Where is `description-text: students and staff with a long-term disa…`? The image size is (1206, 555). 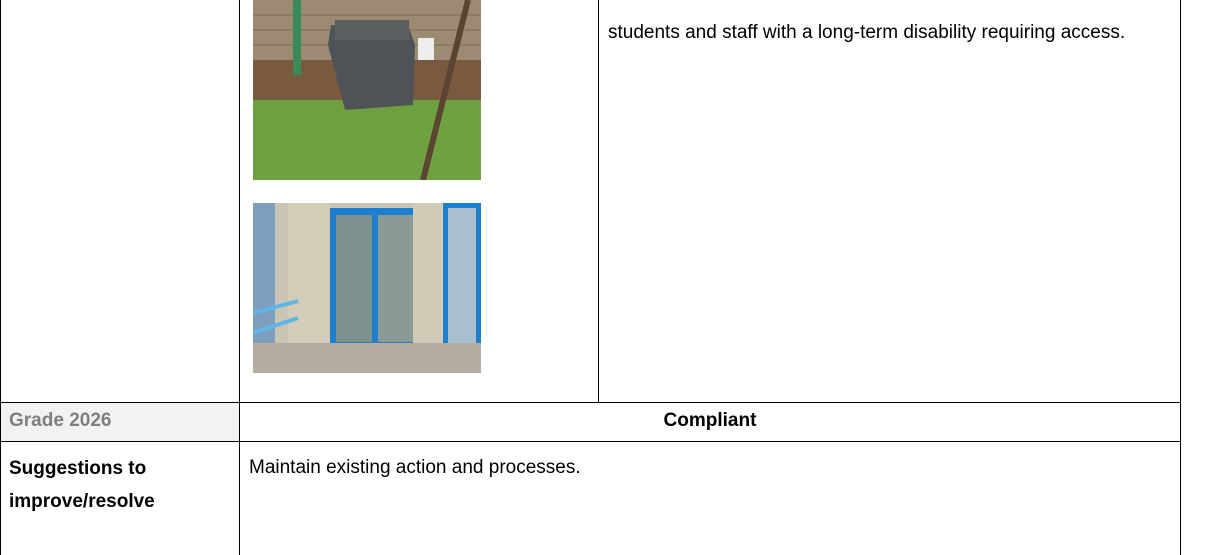
description-text: students and staff with a long-term disa… is located at coordinates (867, 32).